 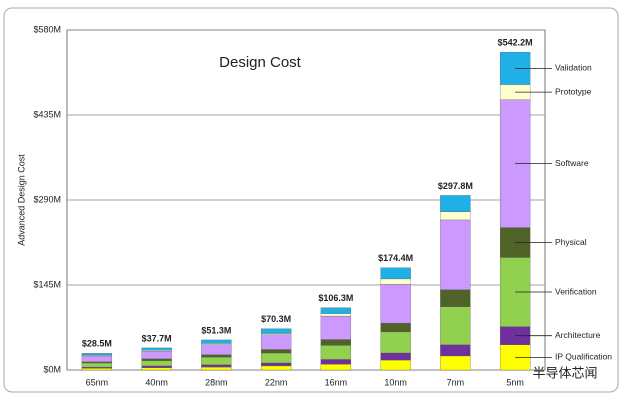 What do you see at coordinates (578, 335) in the screenshot?
I see `legend-label: Architecture` at bounding box center [578, 335].